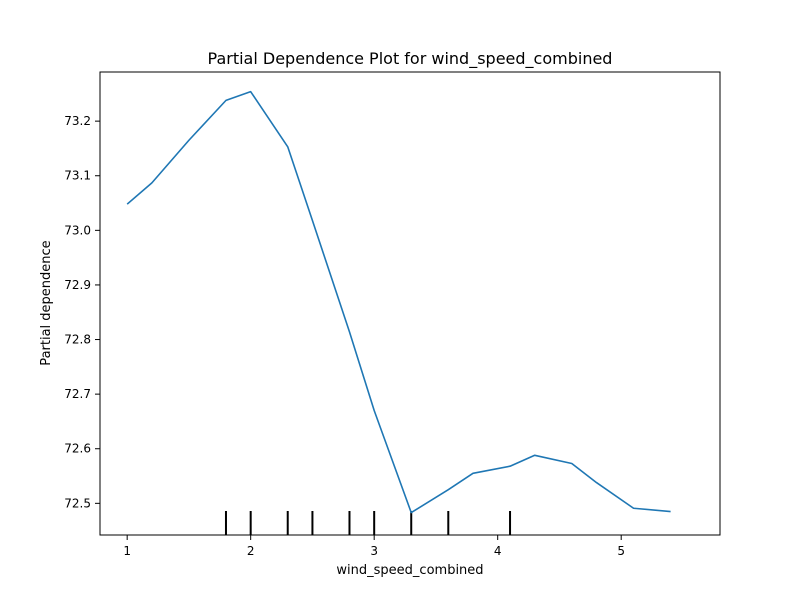 This screenshot has height=600, width=800. What do you see at coordinates (77, 394) in the screenshot?
I see `y-tick-label-2: 72.7` at bounding box center [77, 394].